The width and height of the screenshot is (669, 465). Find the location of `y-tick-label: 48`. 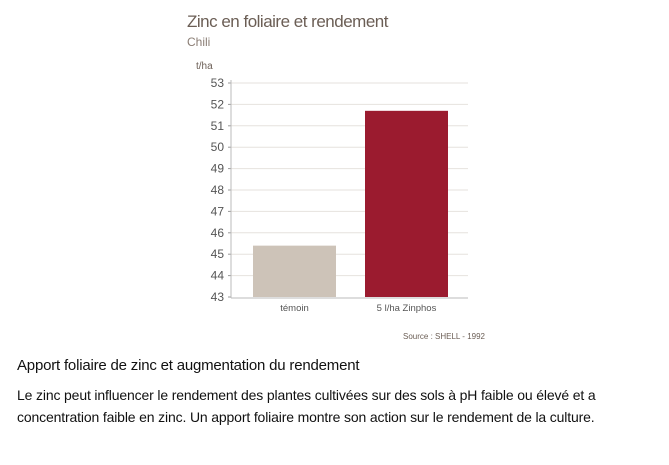

y-tick-label: 48 is located at coordinates (218, 190).